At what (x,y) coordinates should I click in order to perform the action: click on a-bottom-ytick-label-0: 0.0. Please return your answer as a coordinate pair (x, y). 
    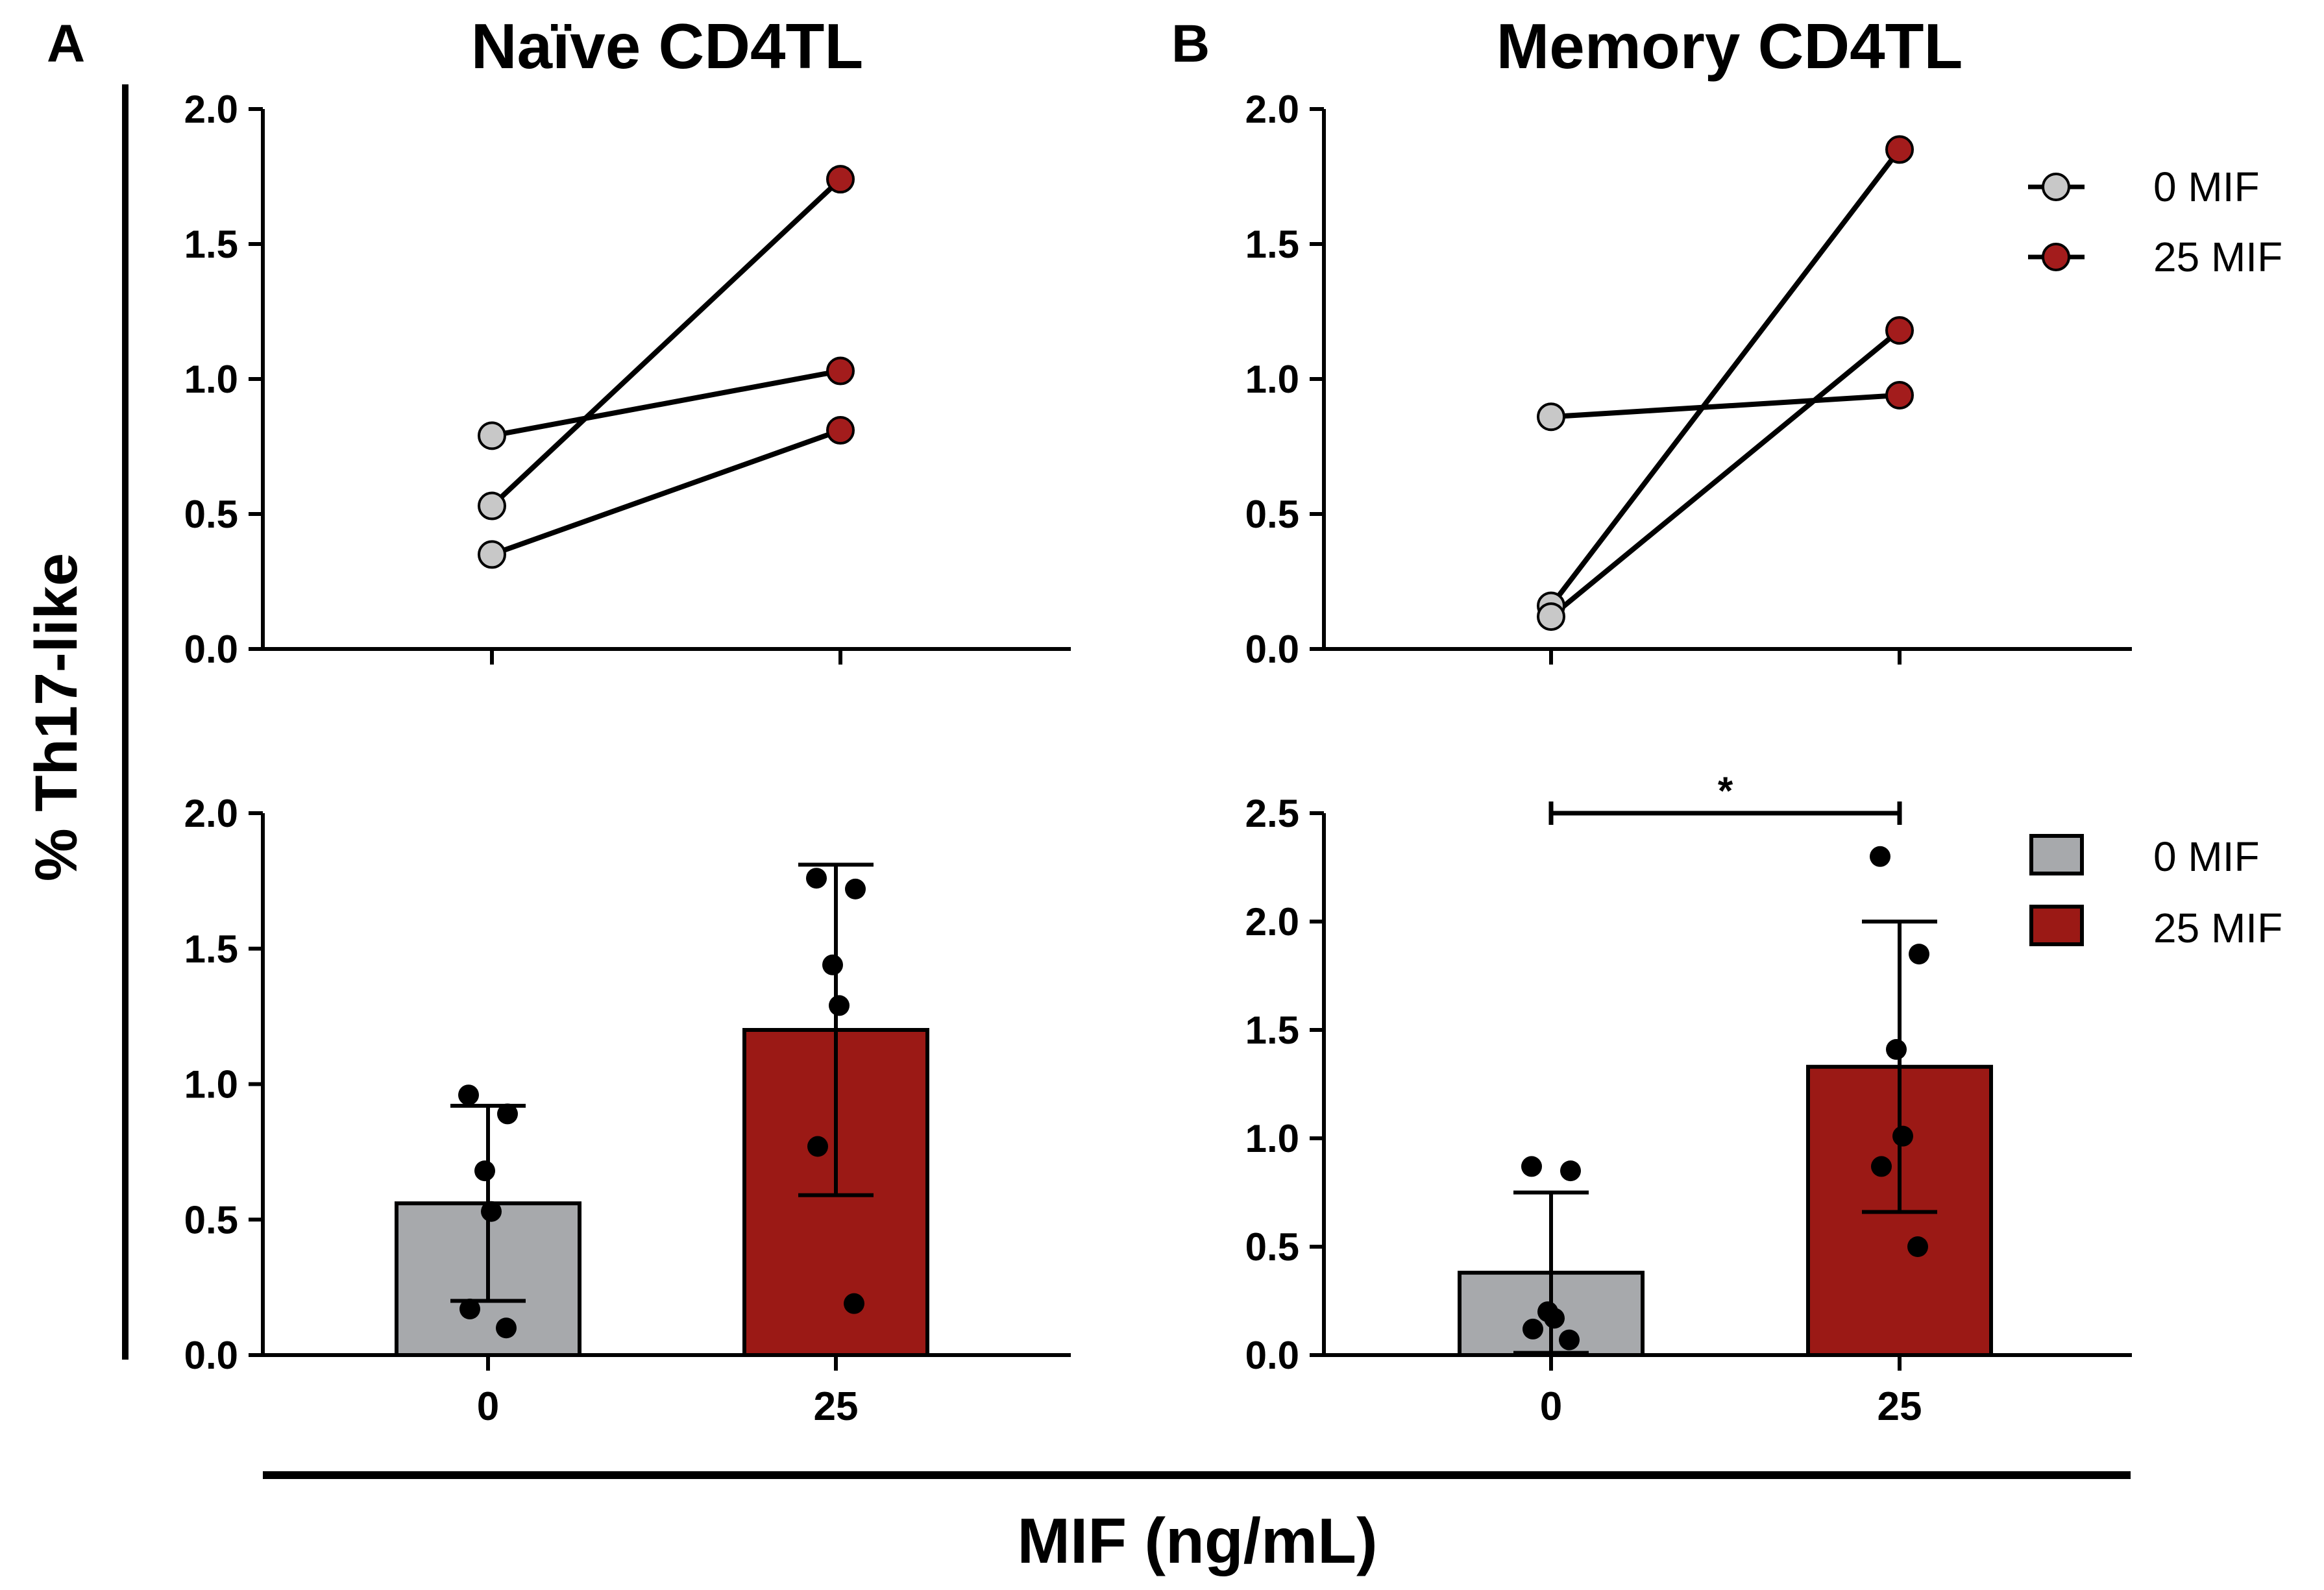
    Looking at the image, I should click on (211, 1355).